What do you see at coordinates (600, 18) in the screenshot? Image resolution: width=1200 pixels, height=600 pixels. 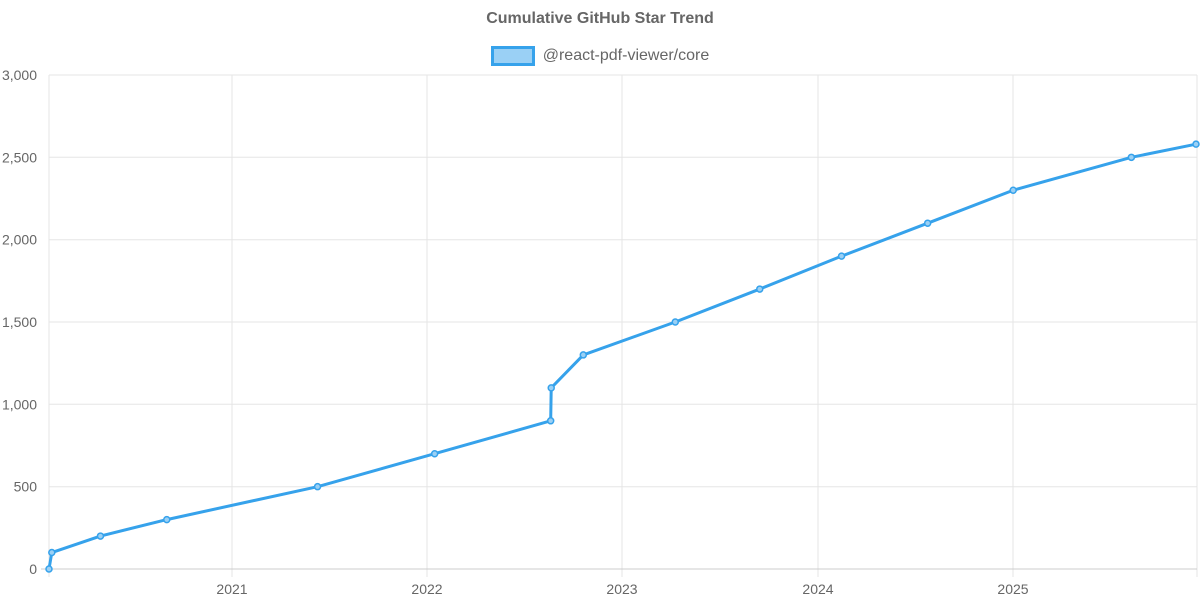 I see `chart-title: Cumulative GitHub Star Trend` at bounding box center [600, 18].